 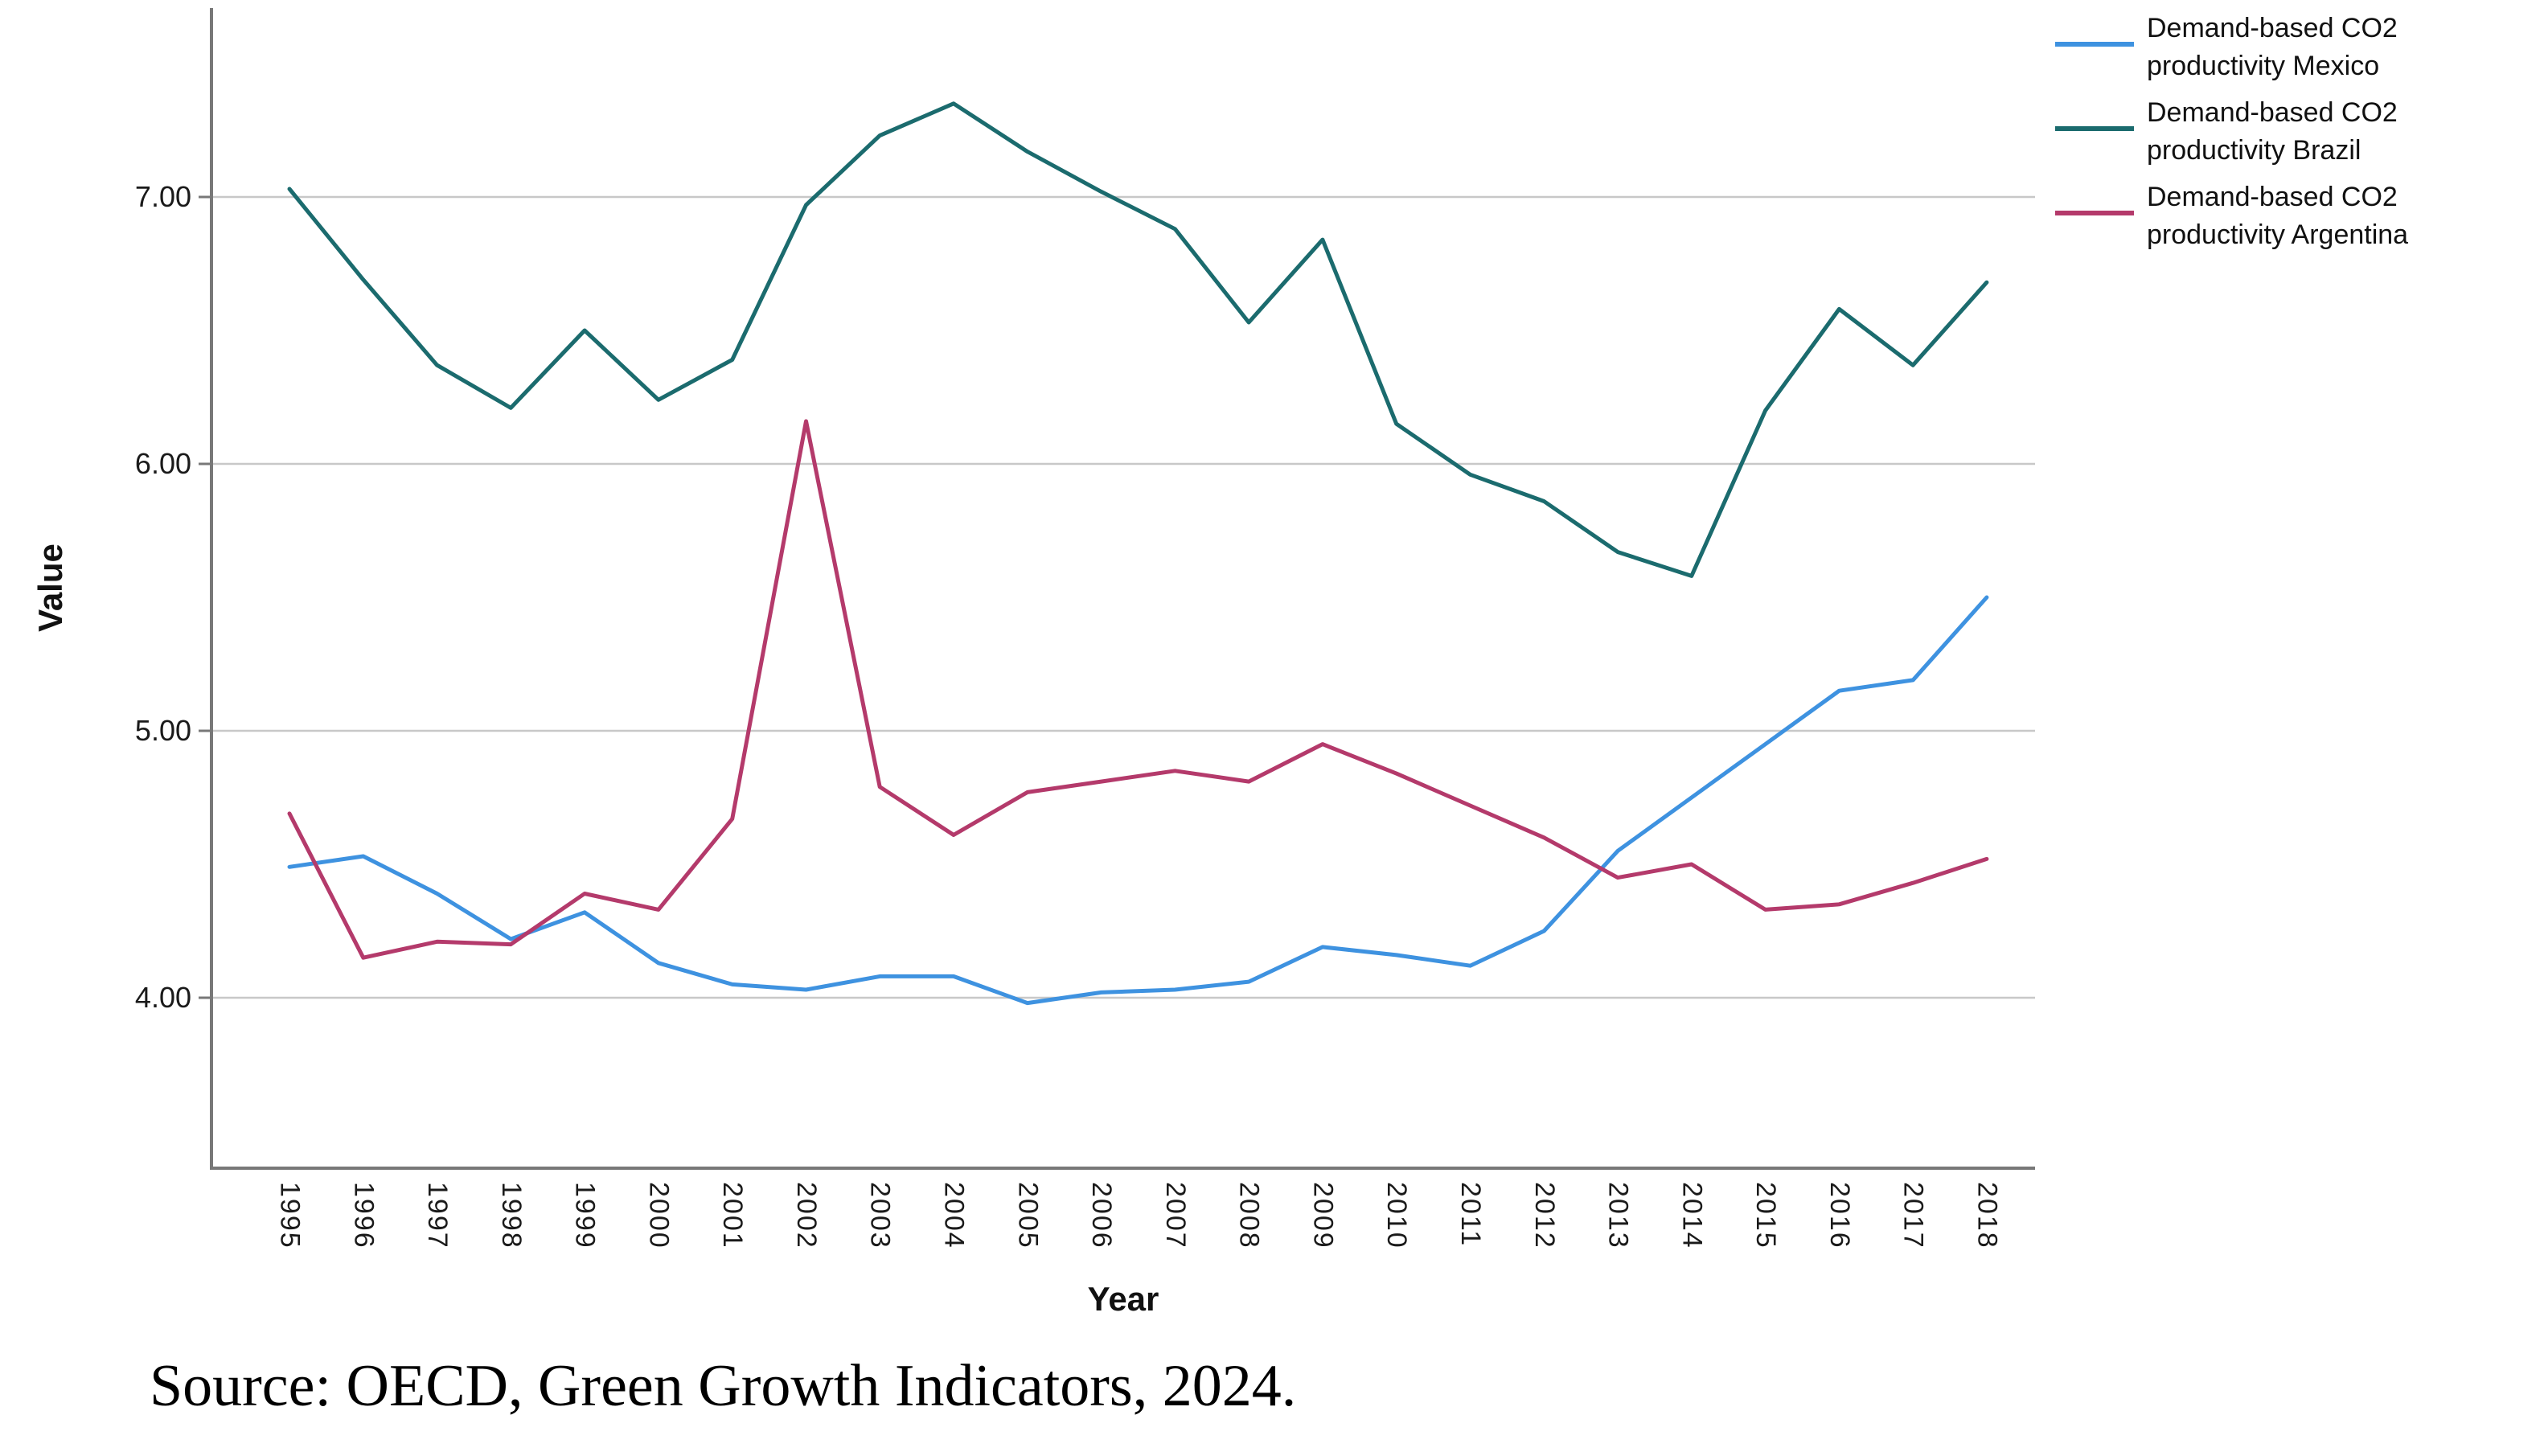 What do you see at coordinates (1028, 1215) in the screenshot?
I see `x-tick-label: 2005` at bounding box center [1028, 1215].